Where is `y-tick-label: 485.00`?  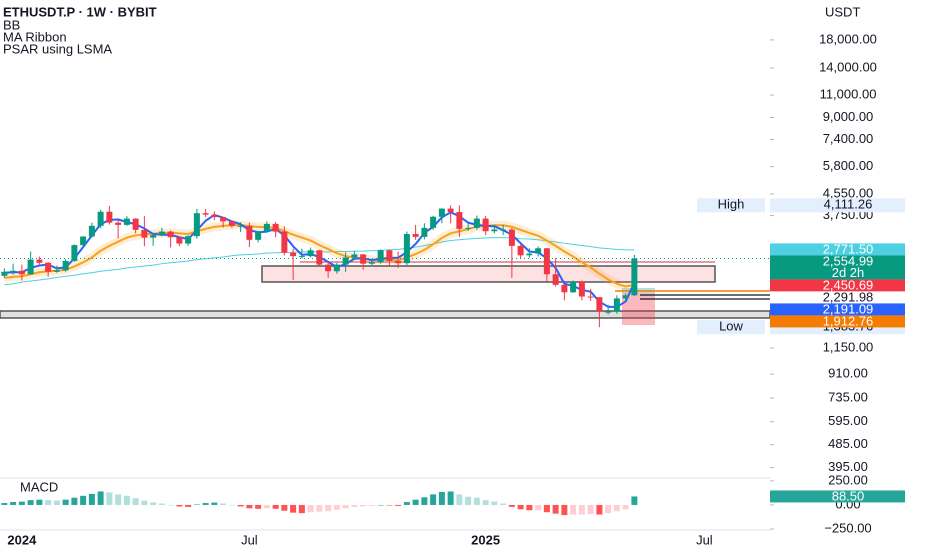
y-tick-label: 485.00 is located at coordinates (848, 443).